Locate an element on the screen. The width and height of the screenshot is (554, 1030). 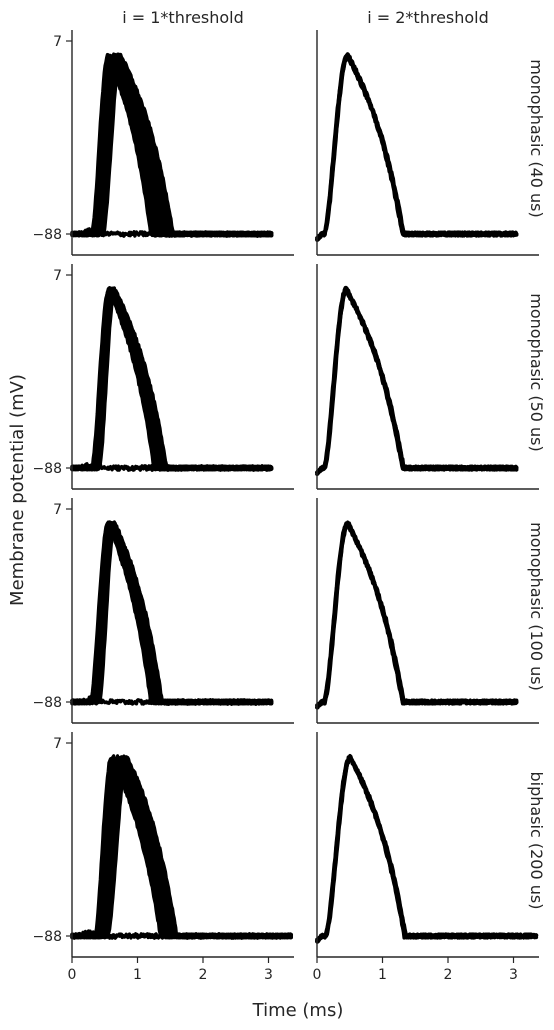
column-title-2x-threshold: i = 2*threshold is located at coordinates (428, 17).